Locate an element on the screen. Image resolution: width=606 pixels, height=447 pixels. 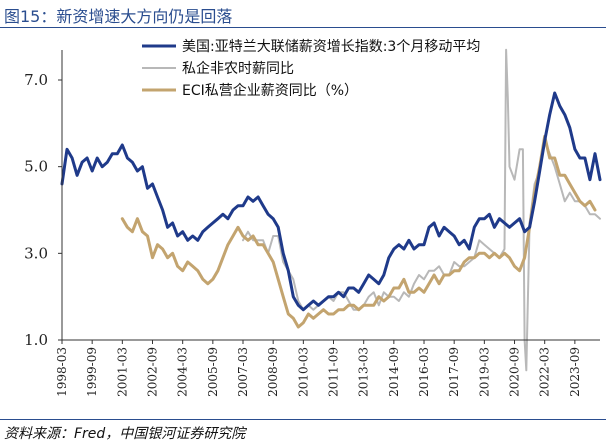
x-tick-label: 2019-03 is located at coordinates (484, 372).